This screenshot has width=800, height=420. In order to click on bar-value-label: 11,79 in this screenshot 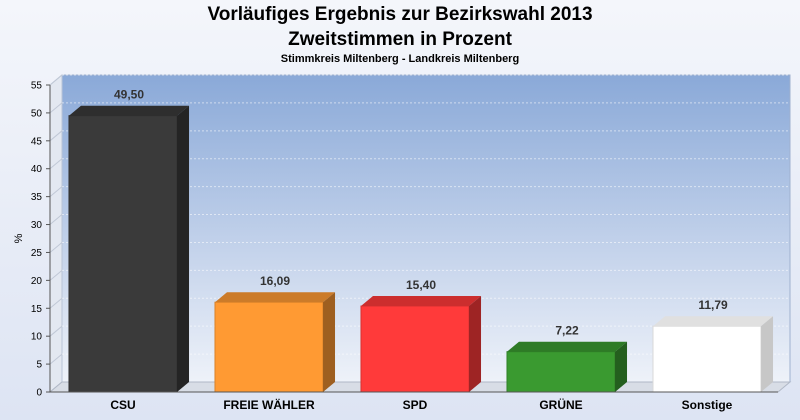, I will do `click(713, 305)`.